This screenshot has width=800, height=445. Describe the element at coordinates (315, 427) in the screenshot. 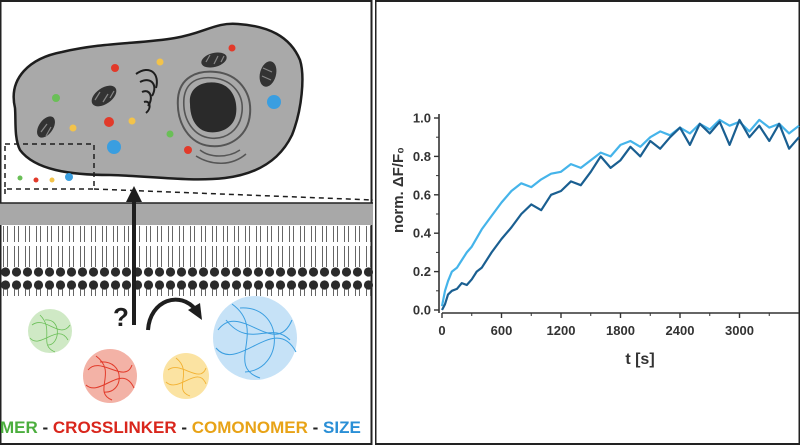

I see `legend-sep-3: -` at that location.